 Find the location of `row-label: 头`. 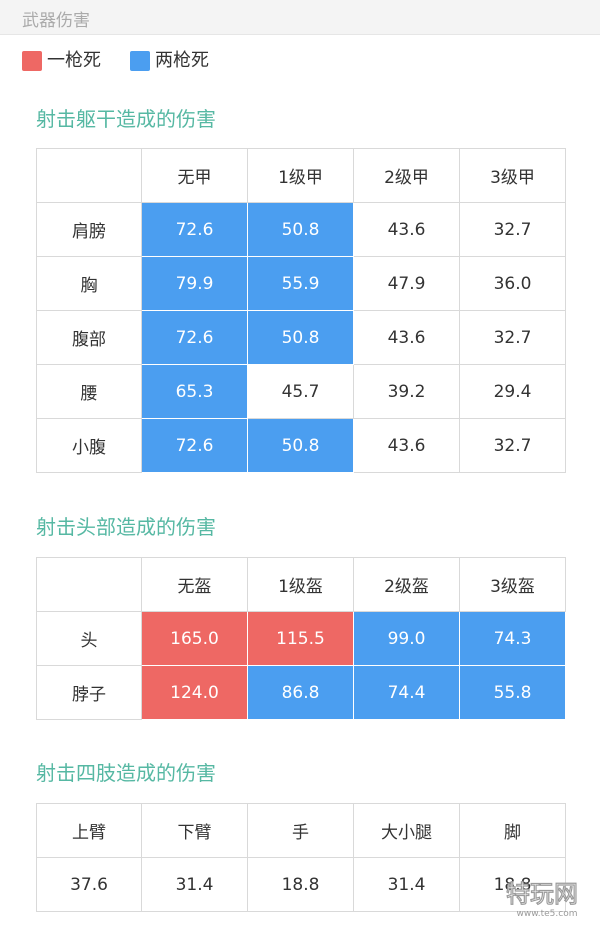

row-label: 头 is located at coordinates (89, 638).